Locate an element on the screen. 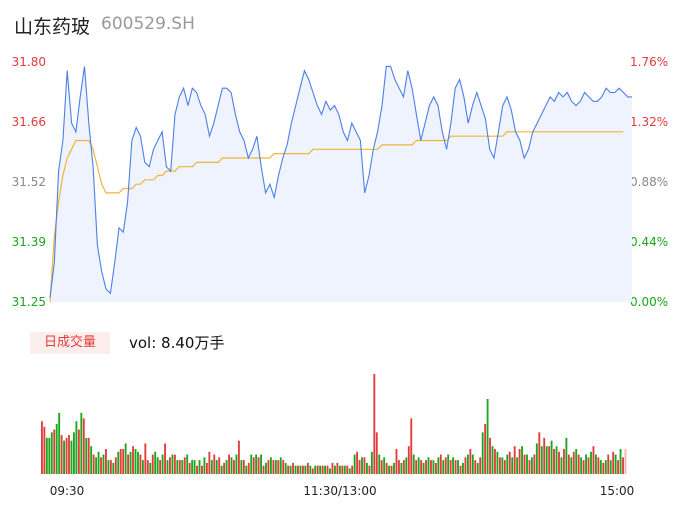 The width and height of the screenshot is (686, 524). y-tick-right: 0.44% is located at coordinates (649, 242).